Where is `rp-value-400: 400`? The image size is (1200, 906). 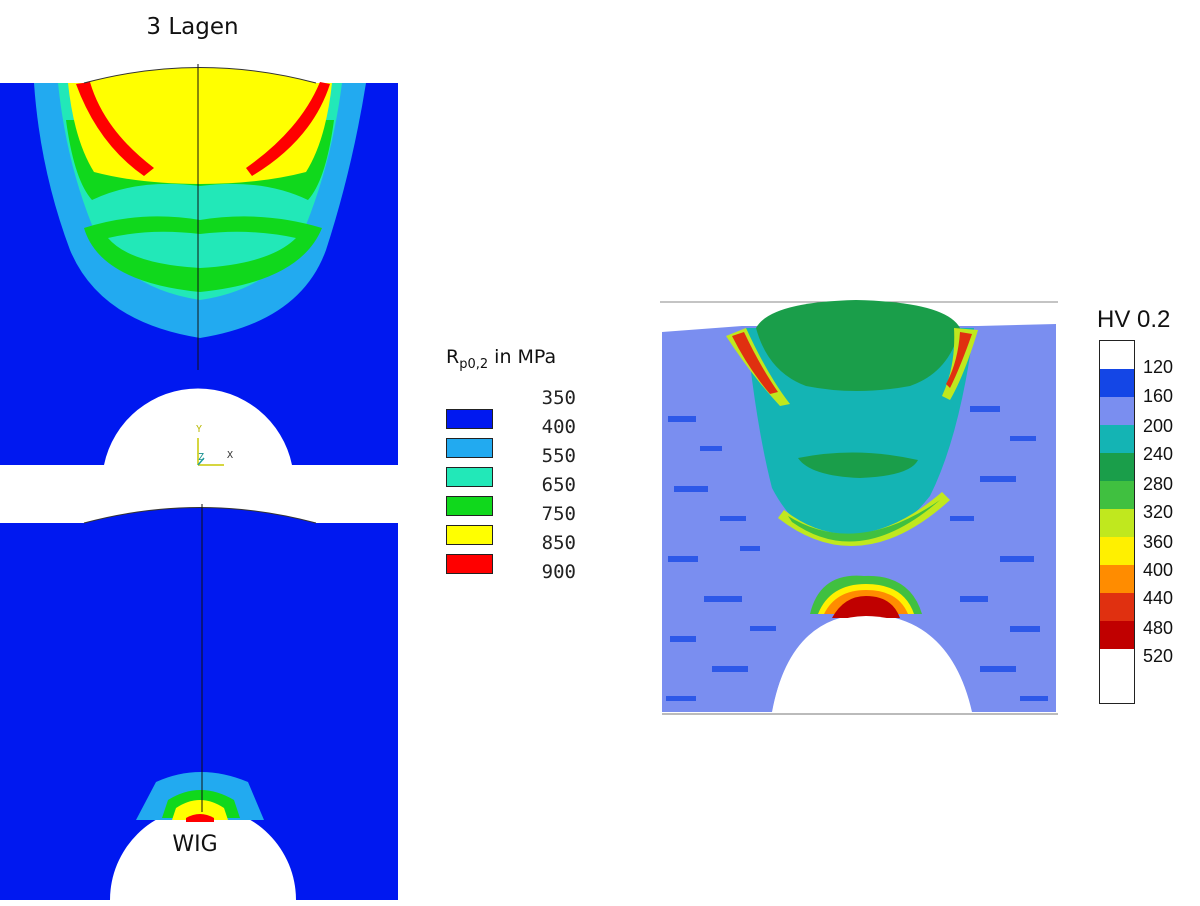 rp-value-400: 400 is located at coordinates (558, 427).